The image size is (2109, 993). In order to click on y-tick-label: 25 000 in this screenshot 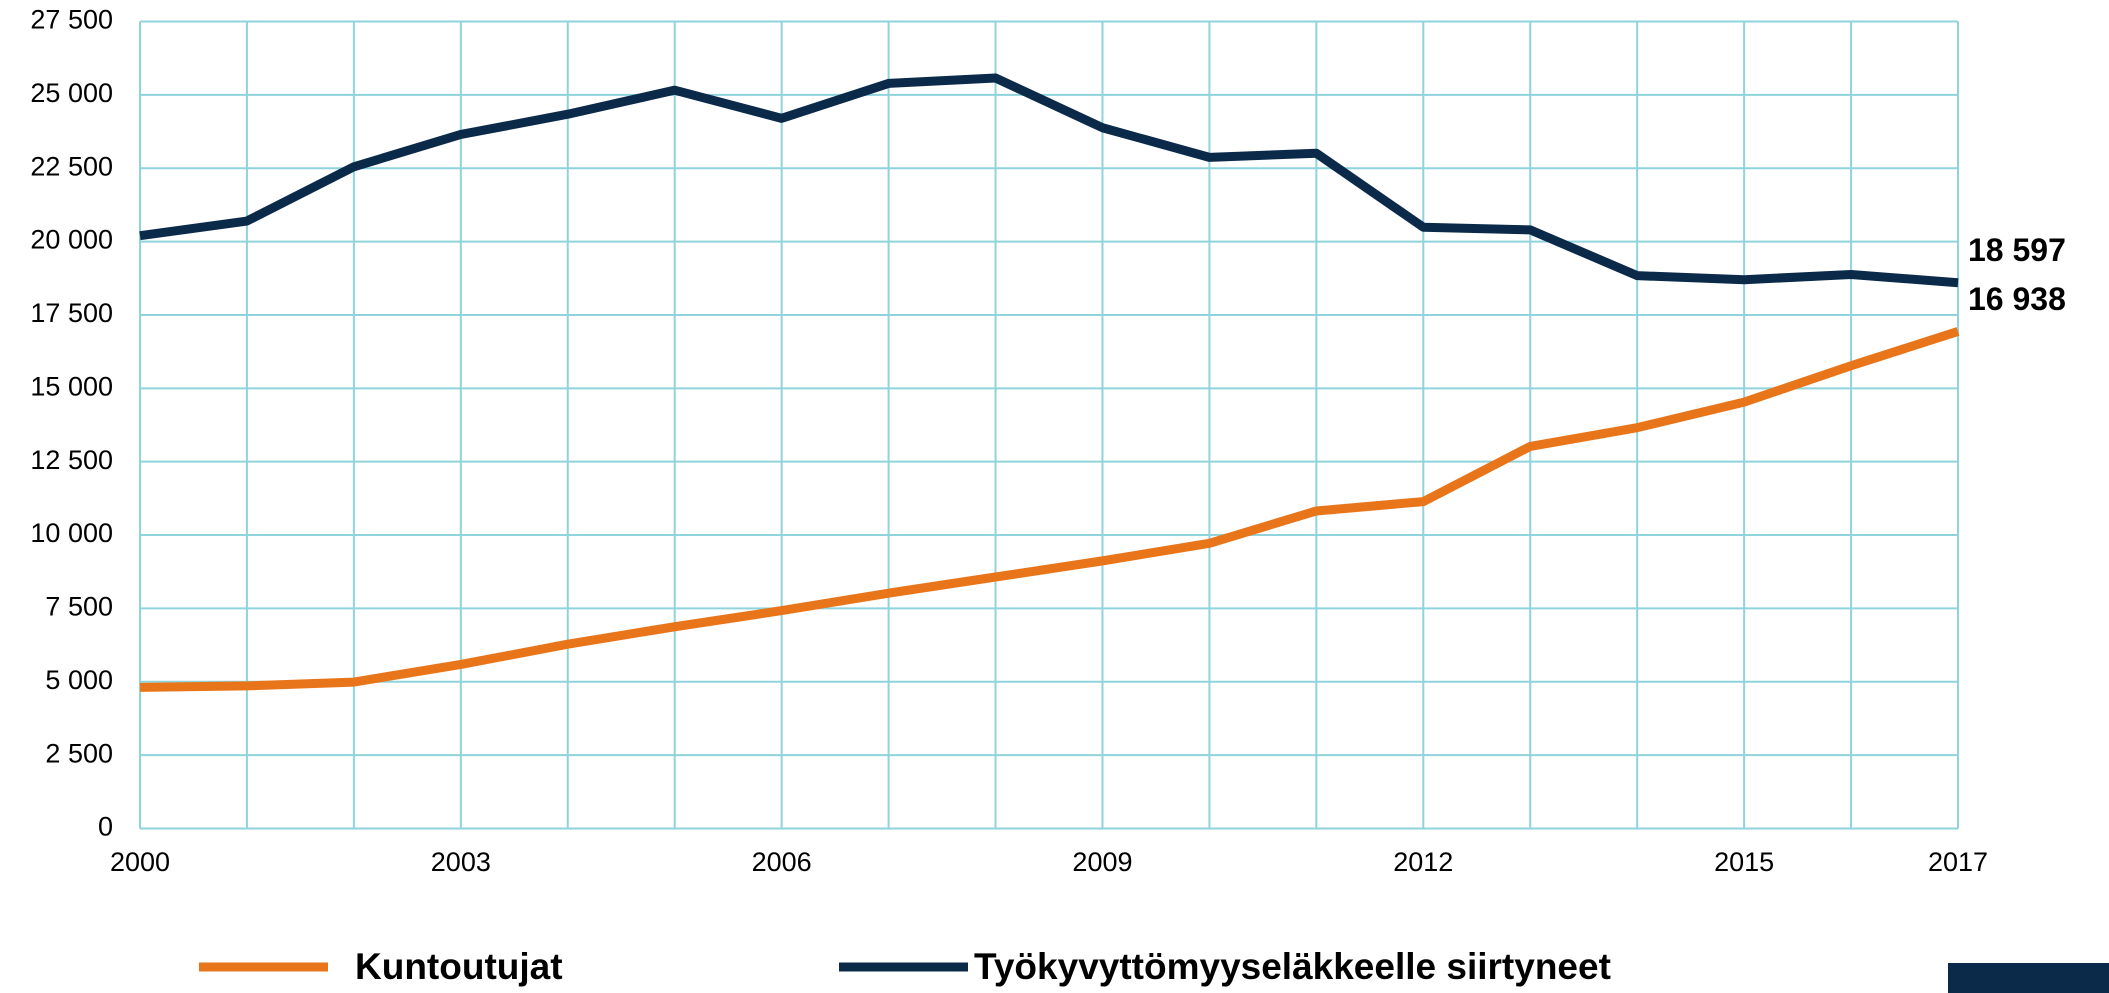, I will do `click(71, 93)`.